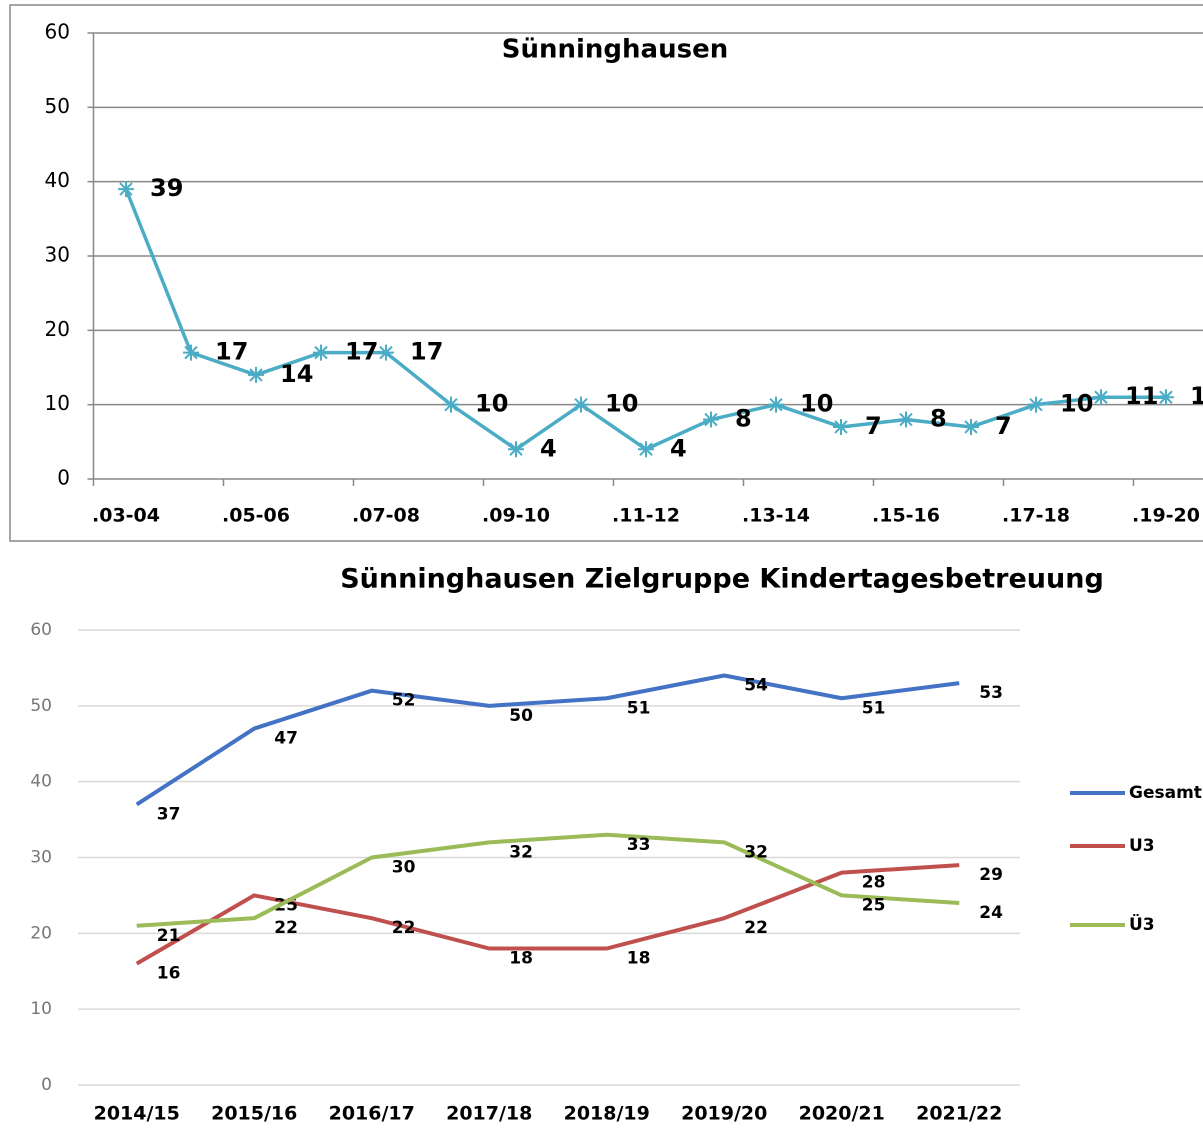  I want to click on data-label: 25, so click(874, 905).